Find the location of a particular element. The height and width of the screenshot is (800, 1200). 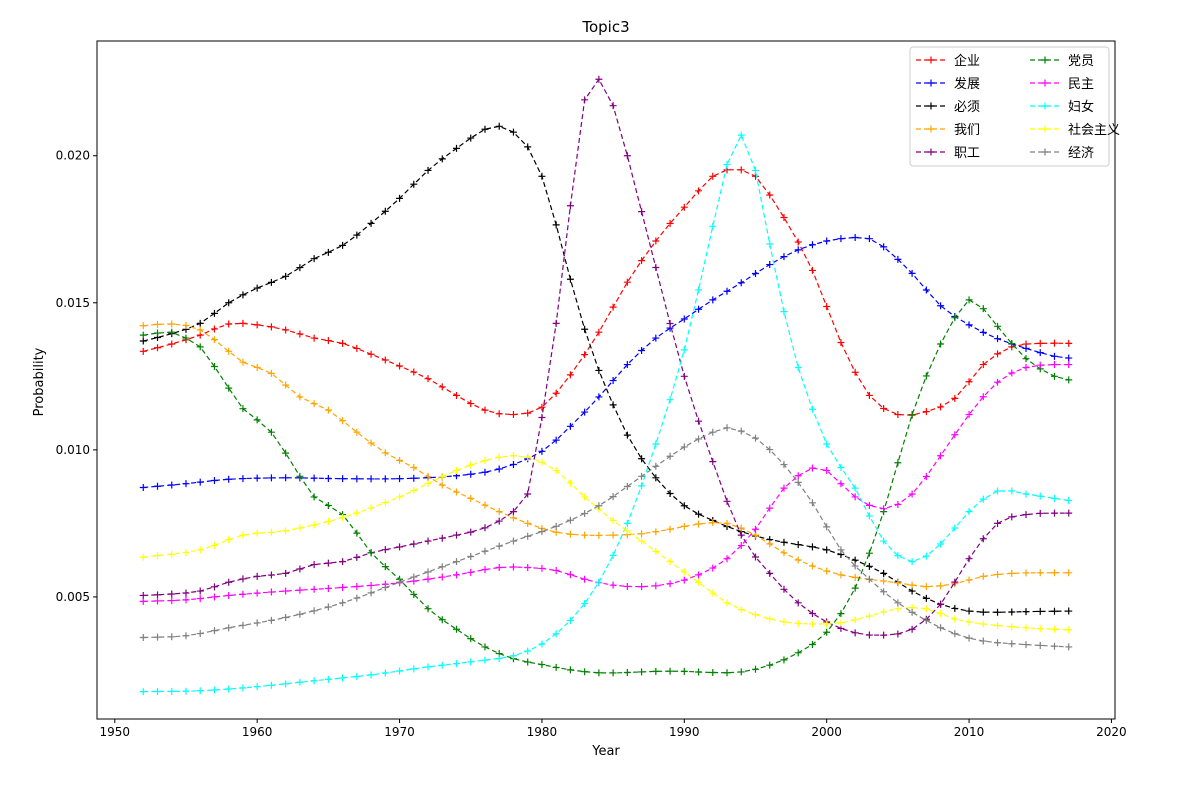

y-tick: 0.015 is located at coordinates (76, 303).